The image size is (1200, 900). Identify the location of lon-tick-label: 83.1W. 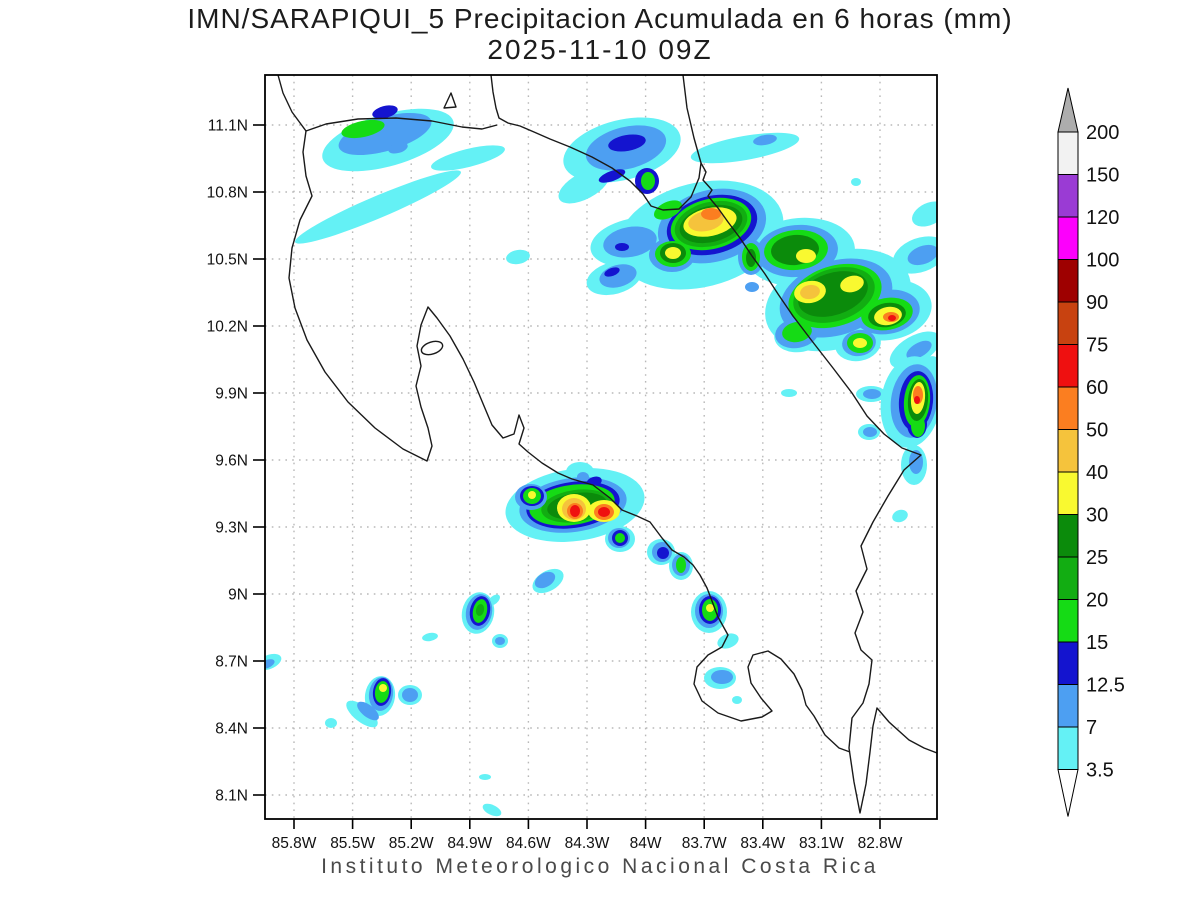
(821, 843).